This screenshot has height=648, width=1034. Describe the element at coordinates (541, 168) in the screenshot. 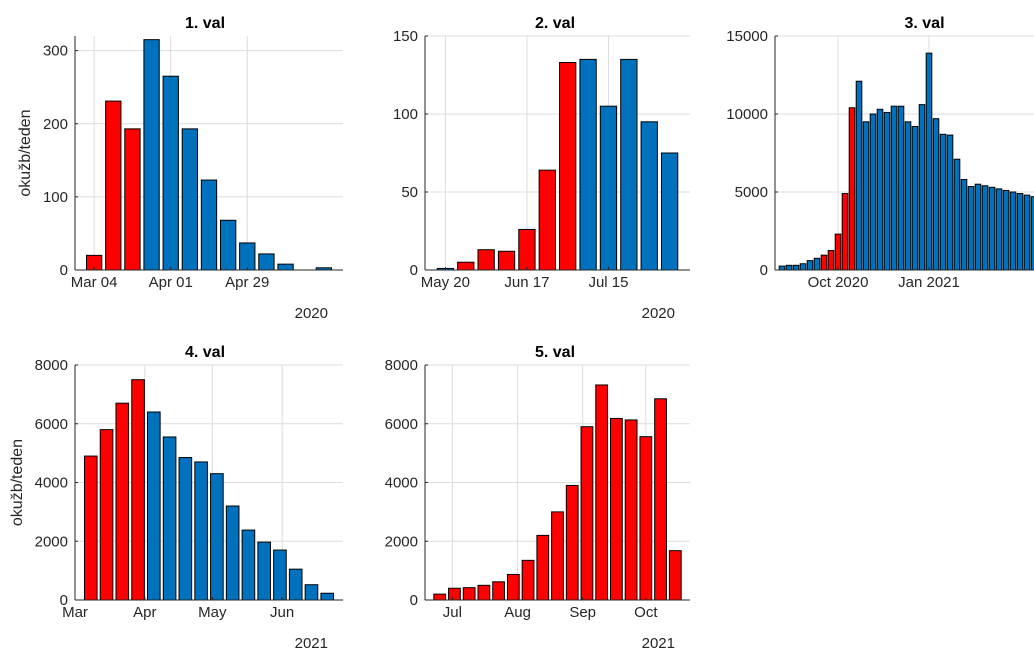

I see `chart-panel-2: 0 50 100 150 May 20 Jun 17 Jul 15 2020 2. val` at that location.